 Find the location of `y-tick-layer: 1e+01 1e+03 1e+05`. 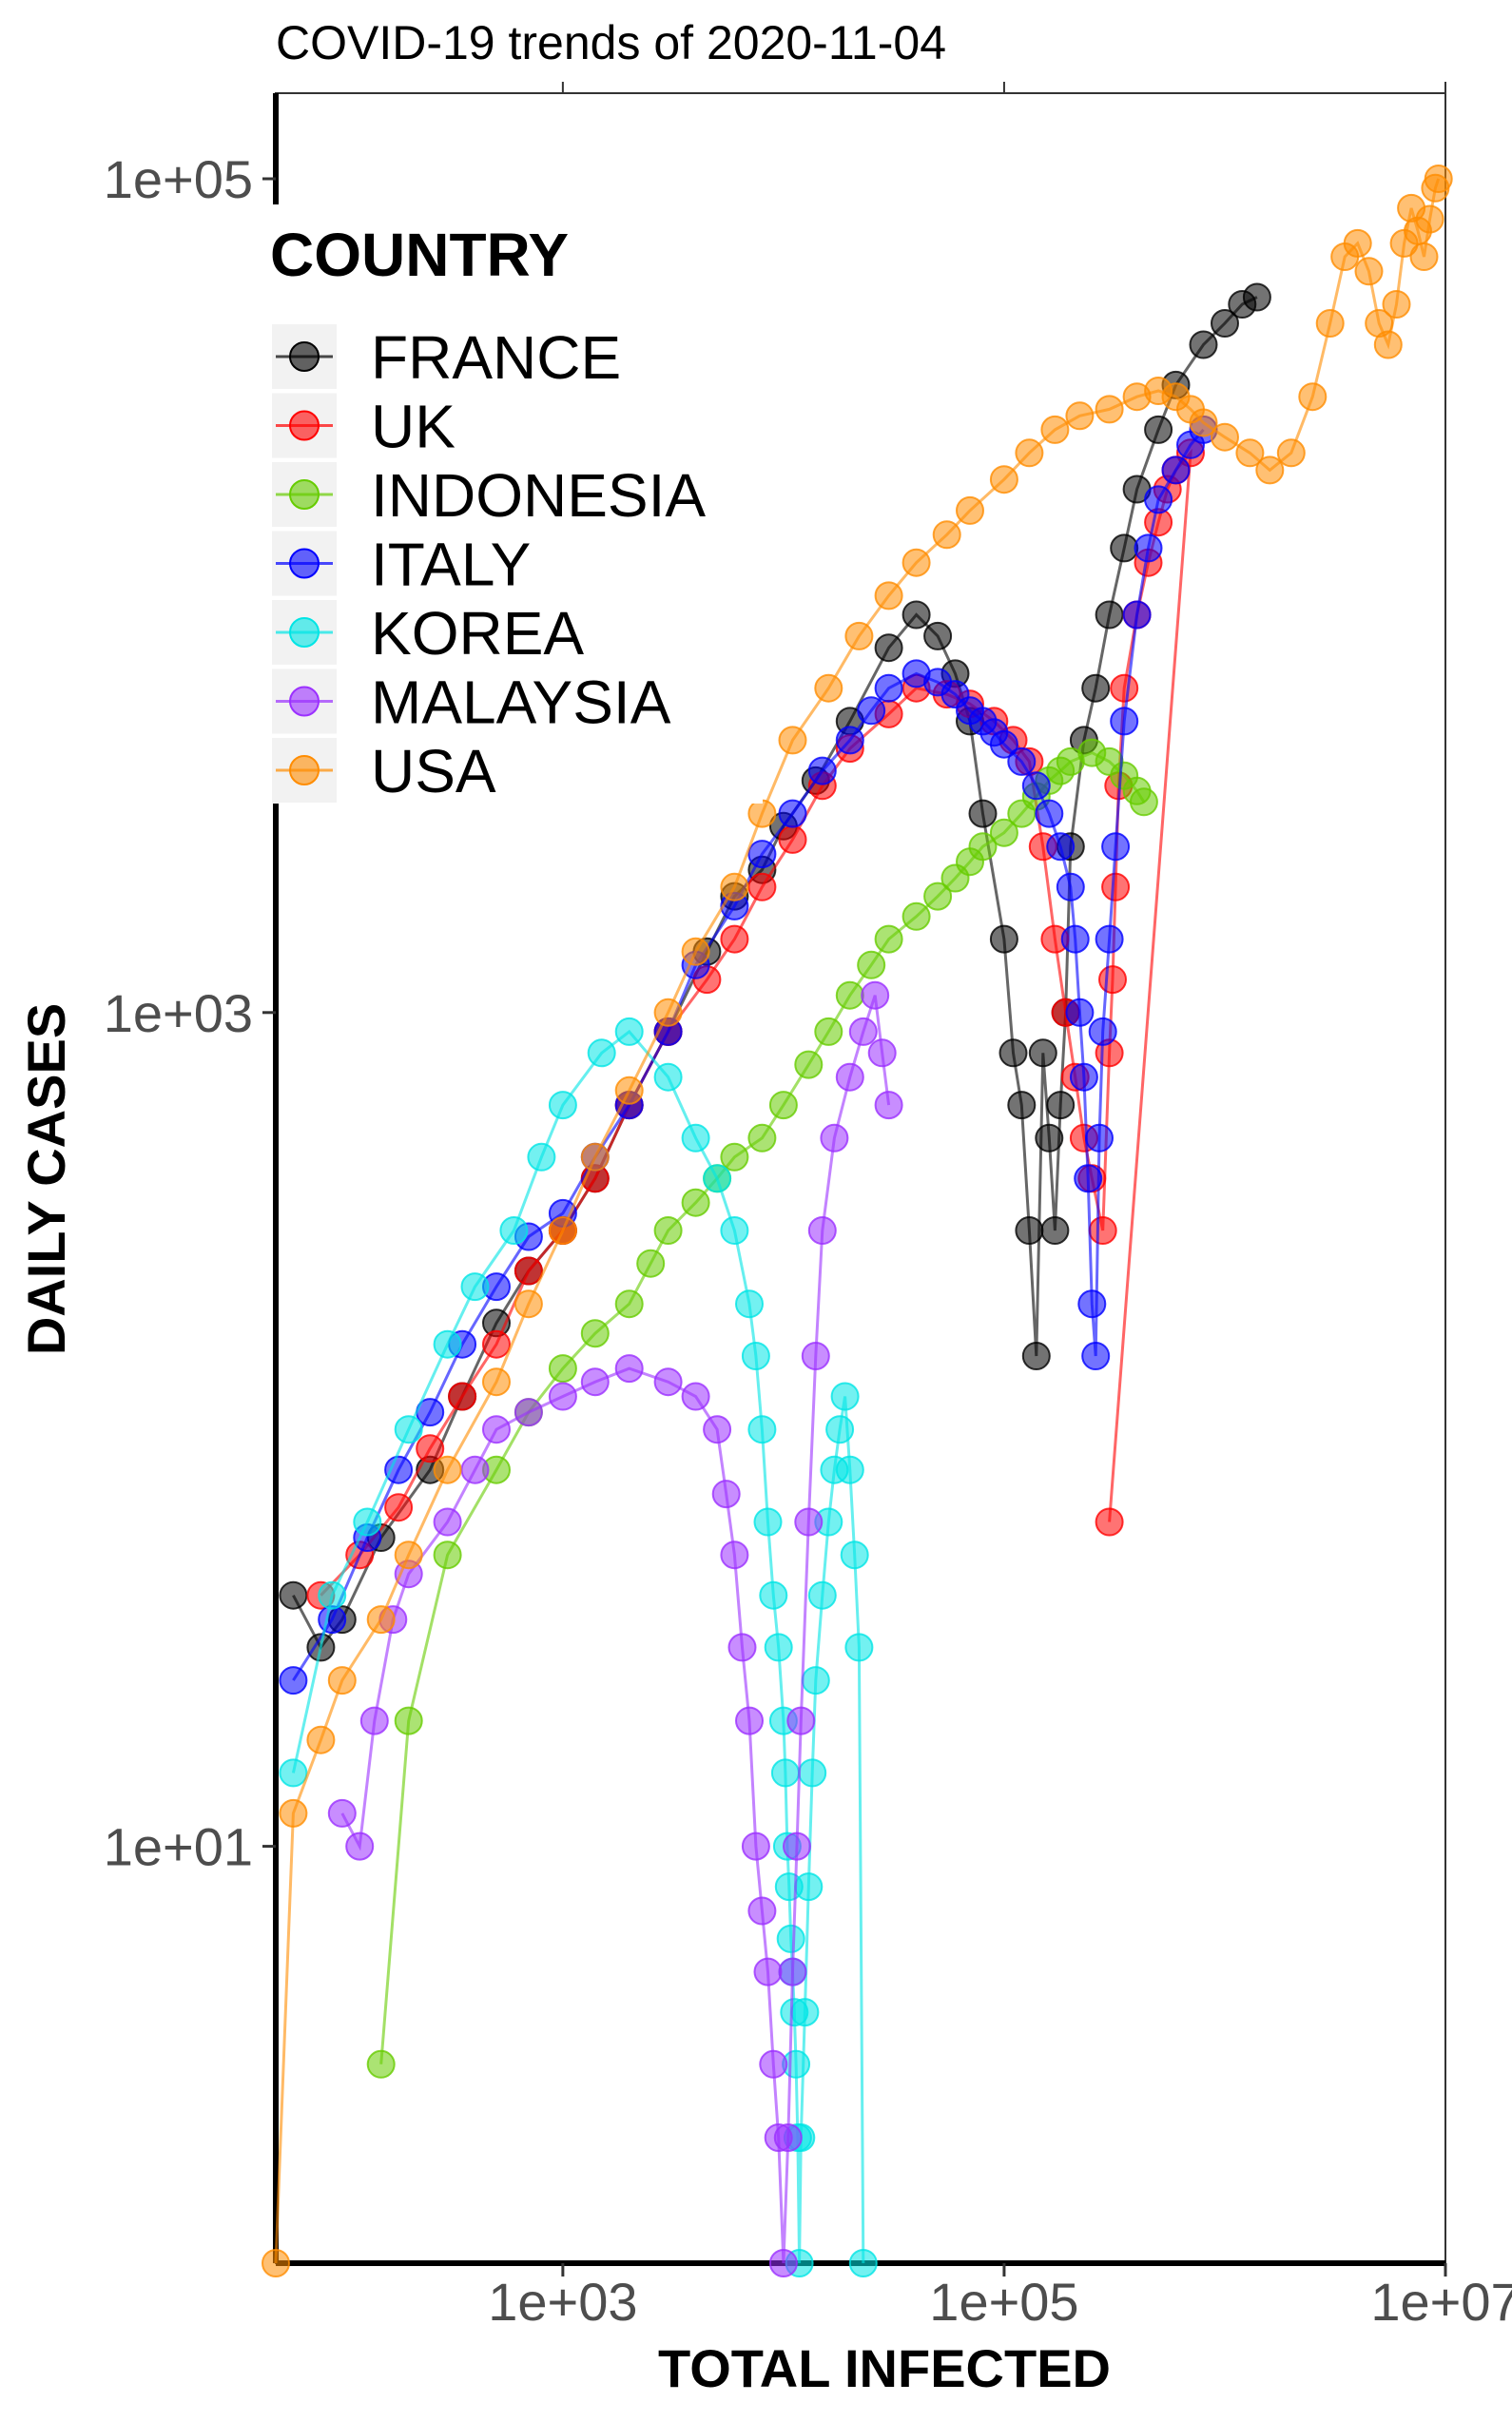

y-tick-layer: 1e+01 1e+03 1e+05 is located at coordinates (190, 1013).